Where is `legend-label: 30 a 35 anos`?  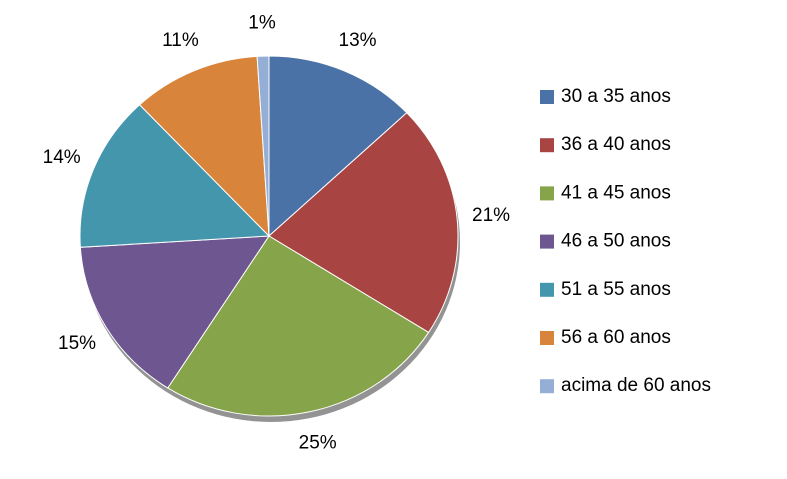
legend-label: 30 a 35 anos is located at coordinates (616, 96).